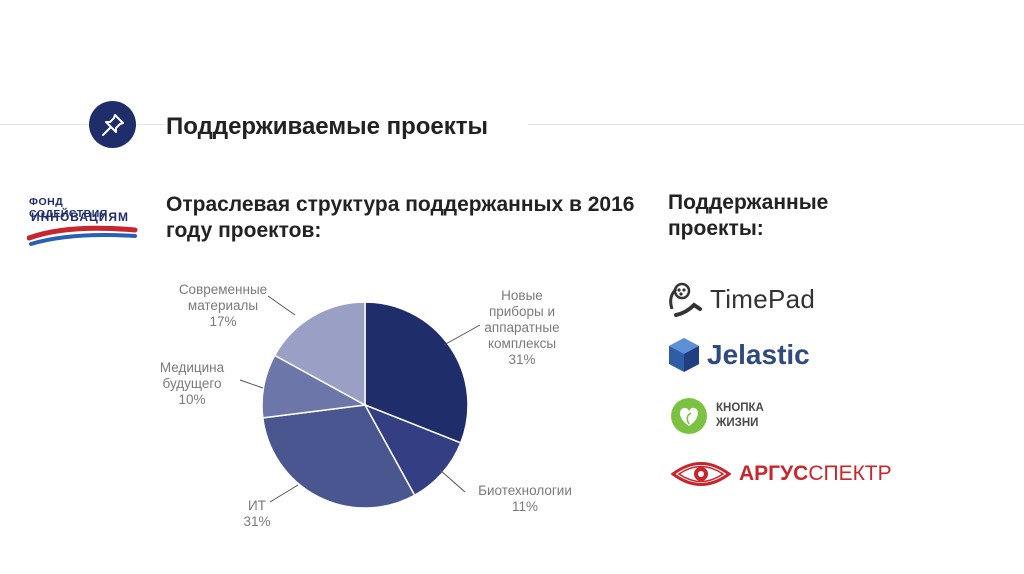 Image resolution: width=1024 pixels, height=574 pixels. What do you see at coordinates (192, 383) in the screenshot?
I see `slice-label: Медицина будущего 10%` at bounding box center [192, 383].